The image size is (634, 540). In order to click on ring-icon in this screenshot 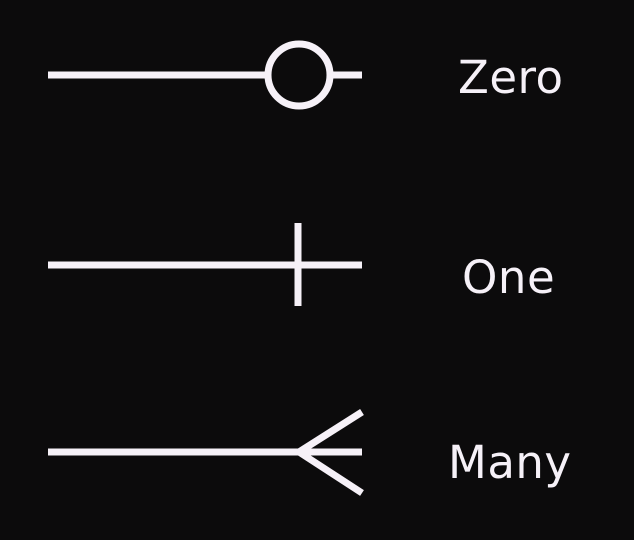, I will do `click(299, 75)`.